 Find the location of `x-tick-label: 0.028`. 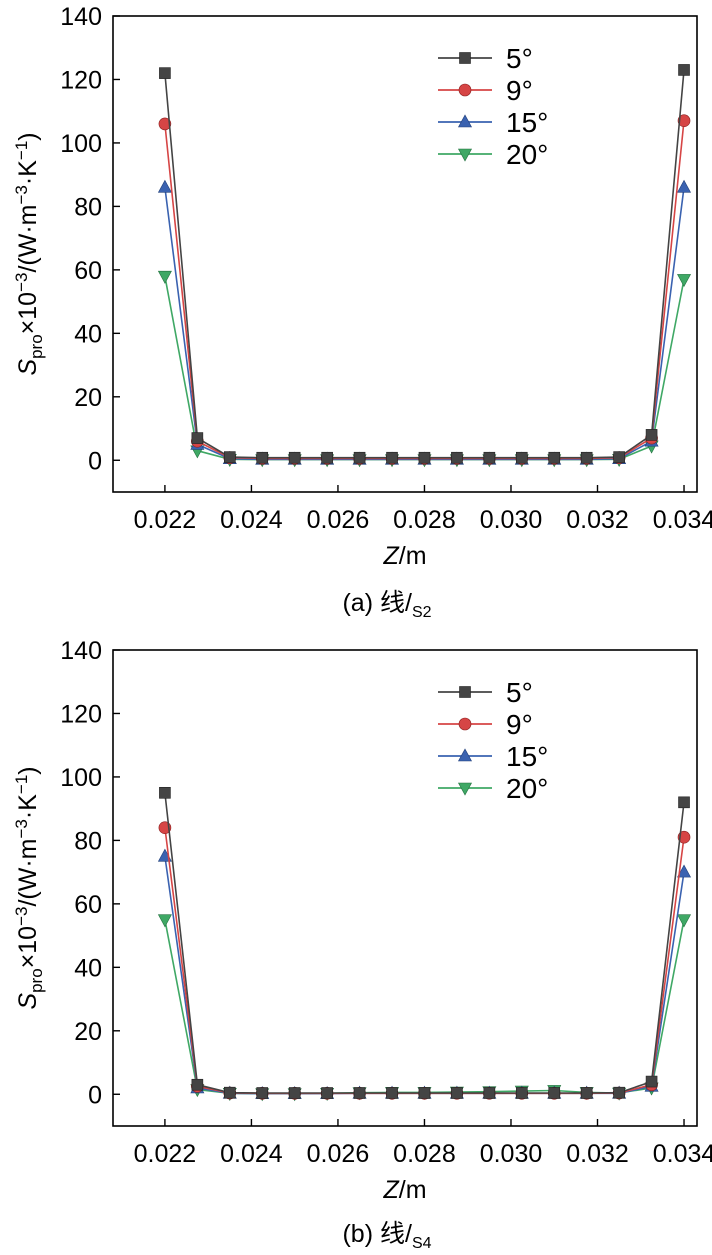

x-tick-label: 0.028 is located at coordinates (424, 1154).